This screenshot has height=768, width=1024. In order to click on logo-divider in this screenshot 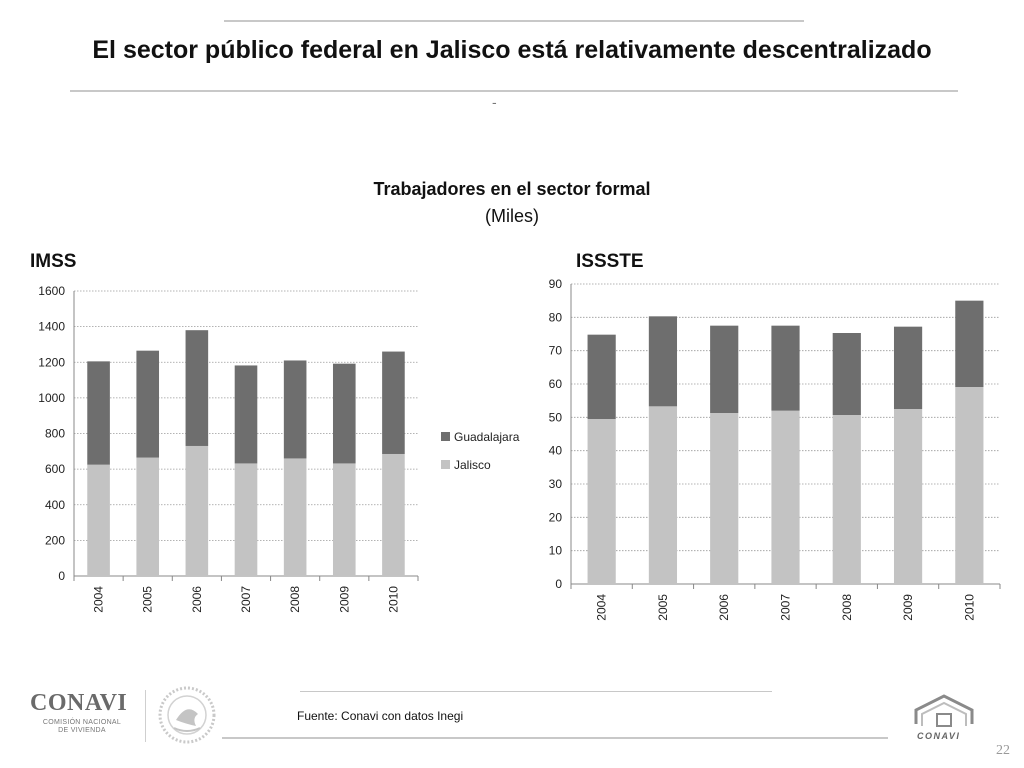, I will do `click(145, 716)`.